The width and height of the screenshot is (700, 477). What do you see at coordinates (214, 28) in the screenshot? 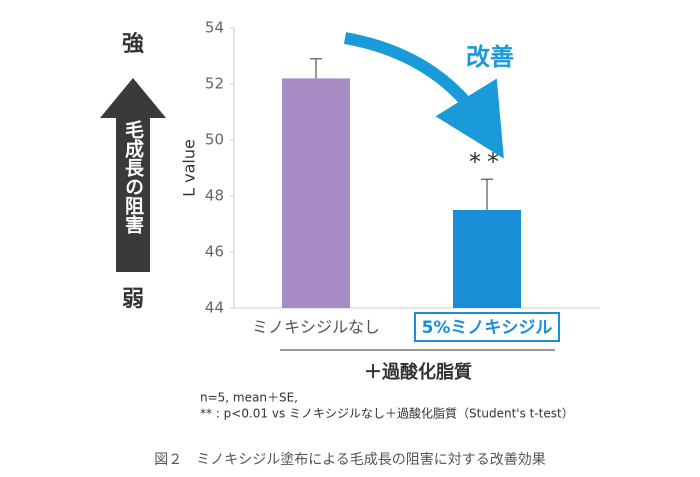
I see `y-tick-label: 54` at bounding box center [214, 28].